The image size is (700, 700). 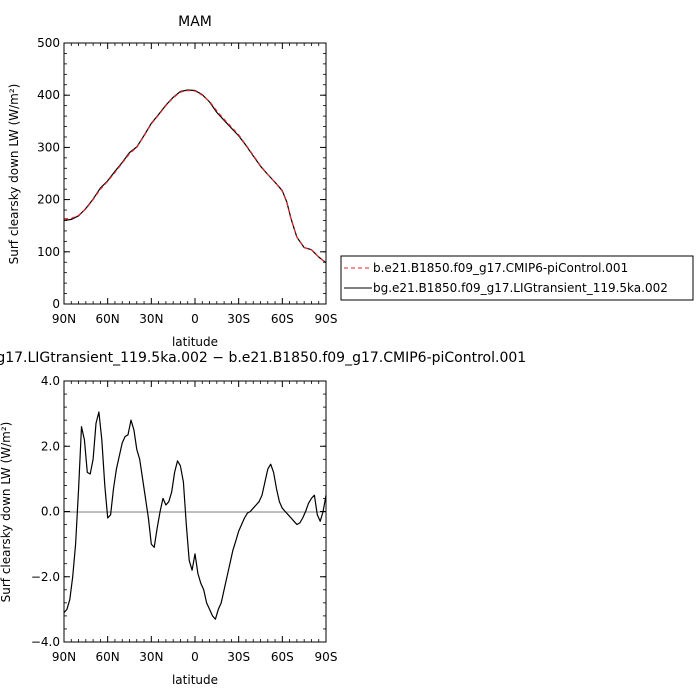 What do you see at coordinates (45, 577) in the screenshot?
I see `bottom-y-tick-label: −2.0` at bounding box center [45, 577].